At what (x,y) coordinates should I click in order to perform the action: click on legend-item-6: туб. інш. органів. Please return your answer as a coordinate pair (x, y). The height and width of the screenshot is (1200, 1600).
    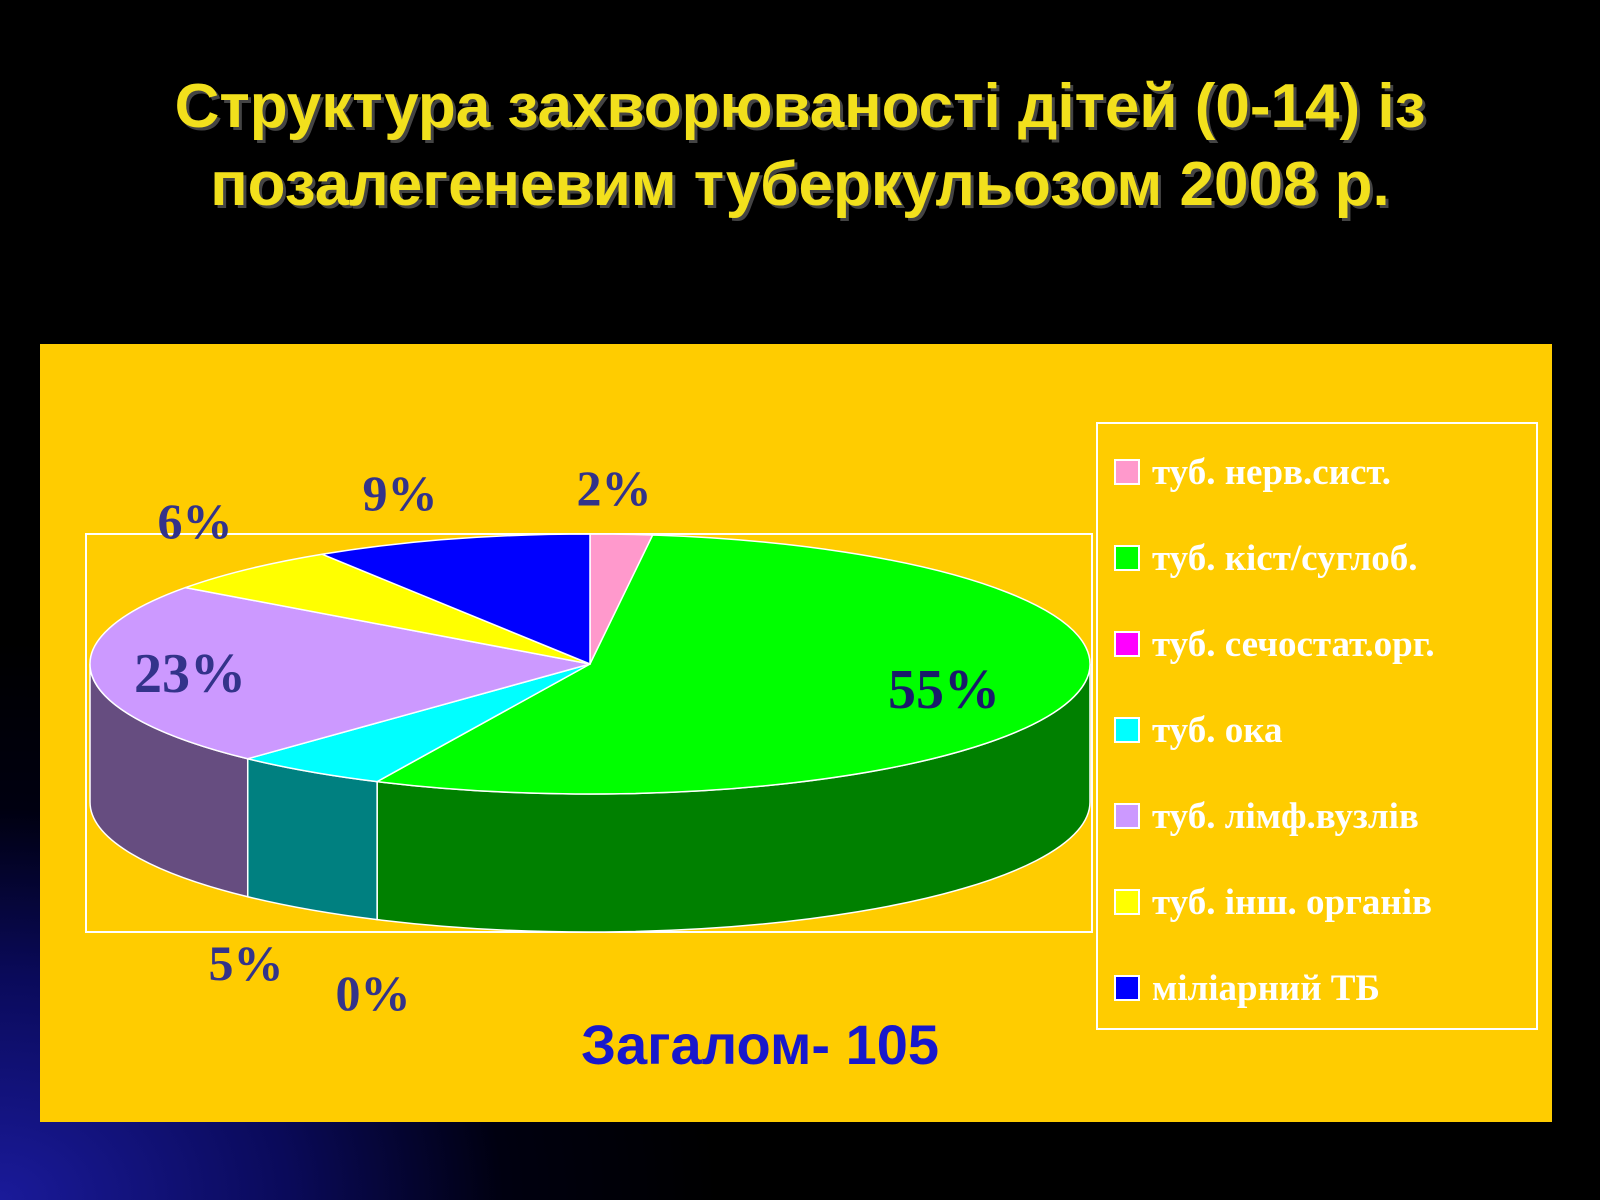
    Looking at the image, I should click on (1273, 902).